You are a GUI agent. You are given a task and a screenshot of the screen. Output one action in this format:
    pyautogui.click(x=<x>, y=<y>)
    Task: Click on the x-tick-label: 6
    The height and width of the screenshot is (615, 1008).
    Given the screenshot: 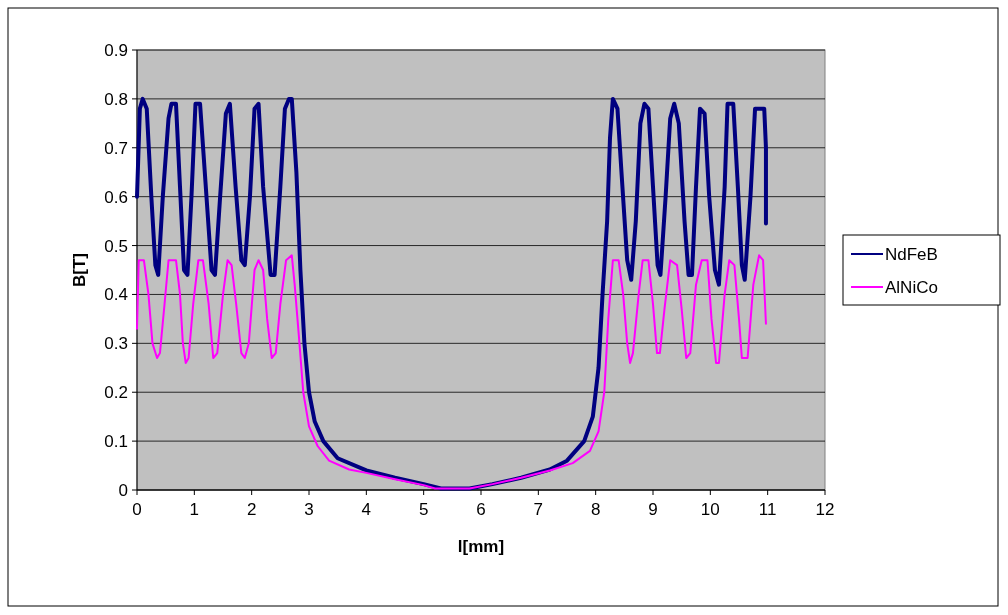 What is the action you would take?
    pyautogui.click(x=481, y=509)
    